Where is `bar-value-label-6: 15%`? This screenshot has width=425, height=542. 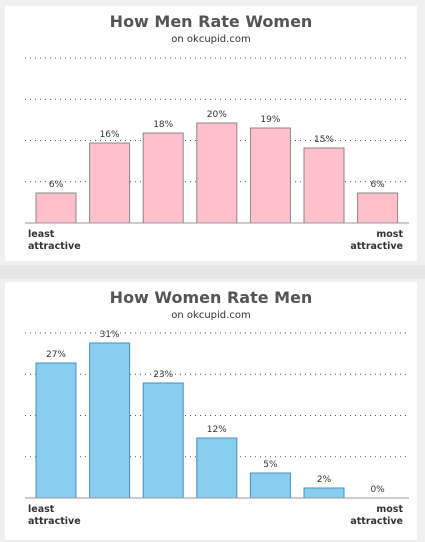 bar-value-label-6: 15% is located at coordinates (324, 140).